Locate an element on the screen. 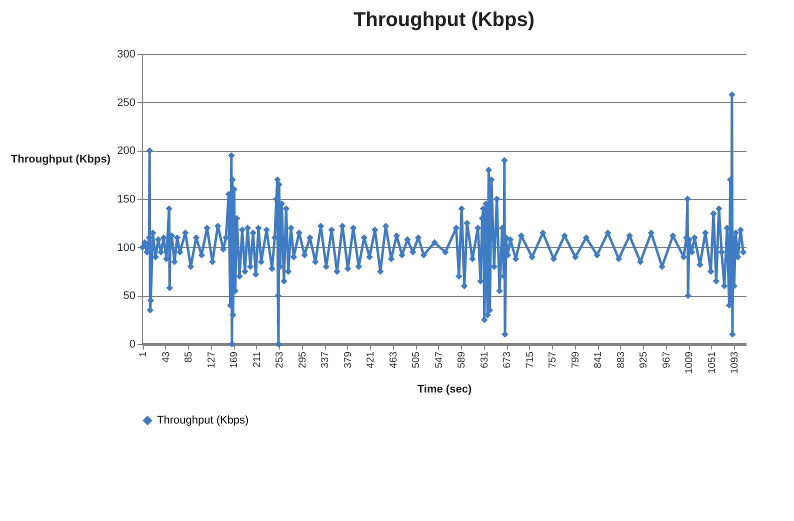 This screenshot has width=794, height=521. x-tick-label: 589 is located at coordinates (462, 359).